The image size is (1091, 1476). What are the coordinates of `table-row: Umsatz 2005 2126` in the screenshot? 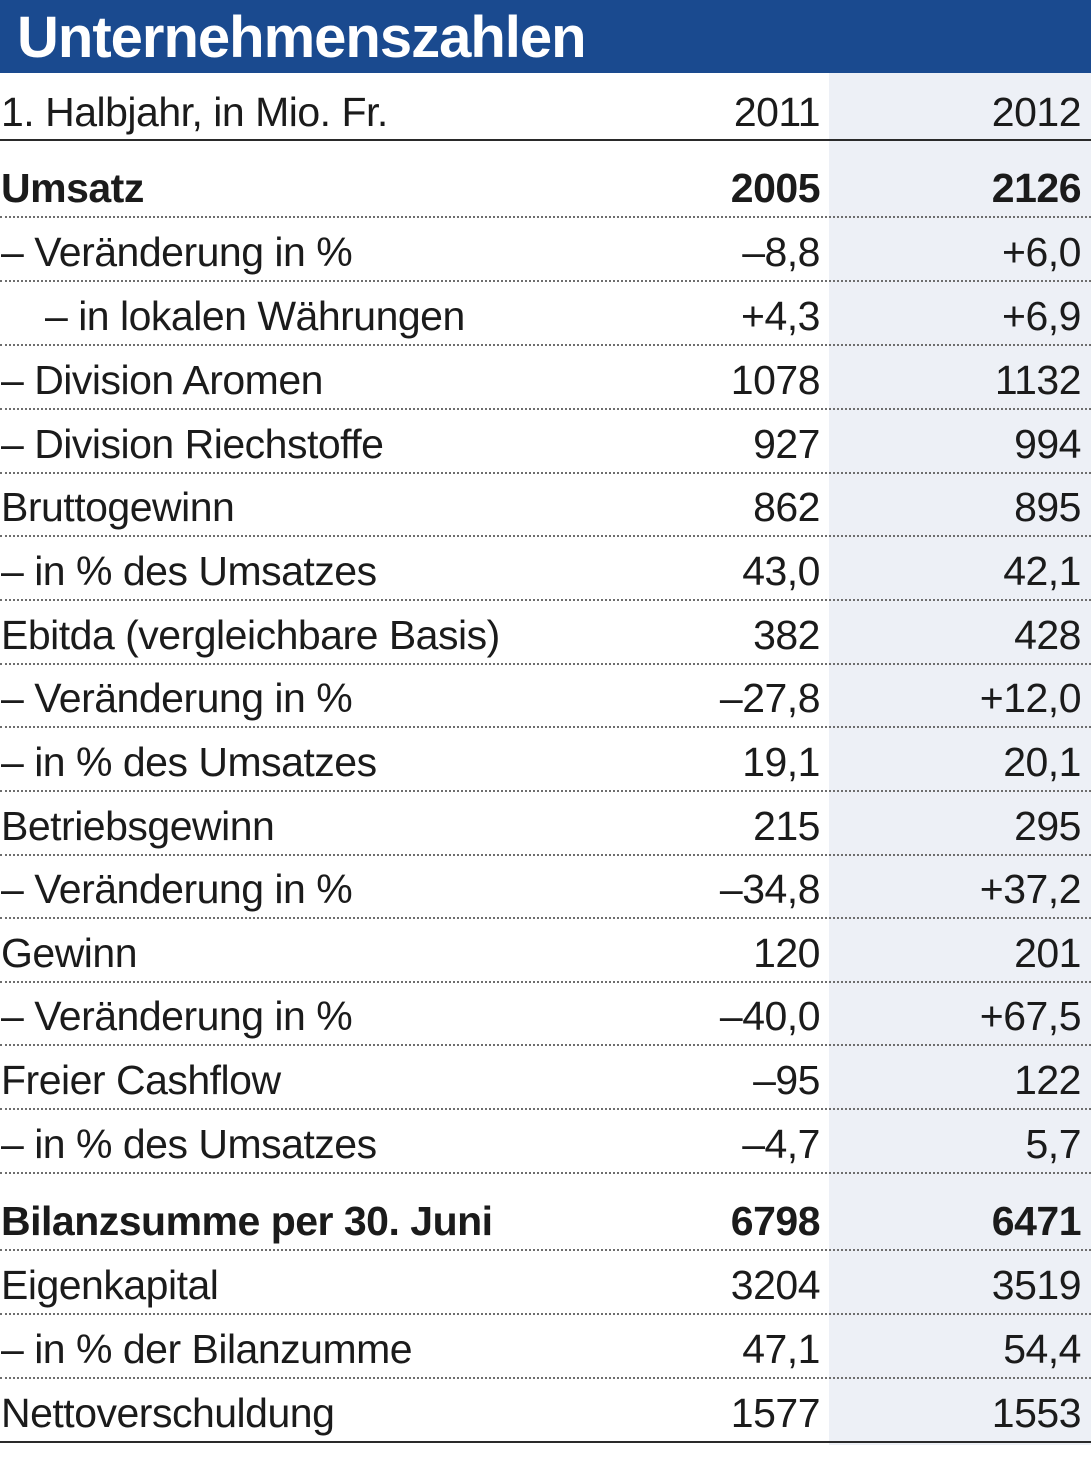 It's located at (545, 179).